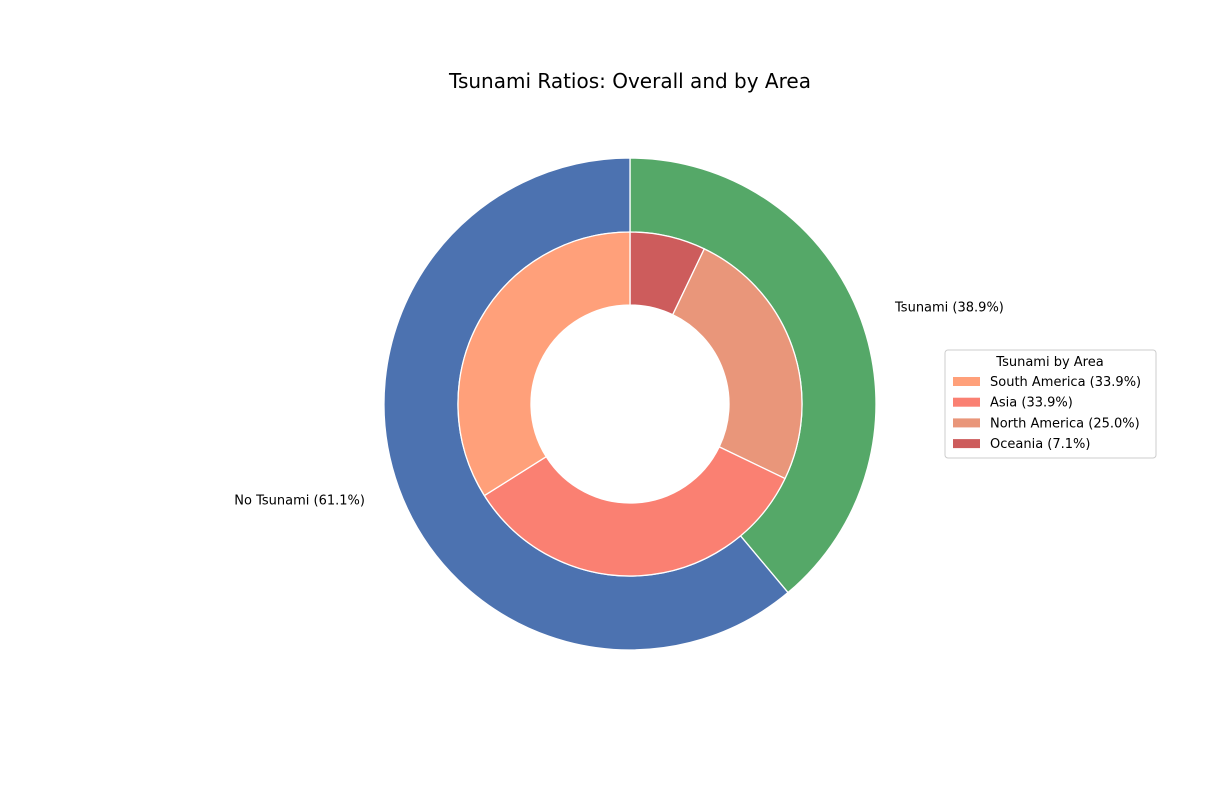 This screenshot has width=1230, height=800. Describe the element at coordinates (966, 444) in the screenshot. I see `legend-swatch-oceania` at that location.